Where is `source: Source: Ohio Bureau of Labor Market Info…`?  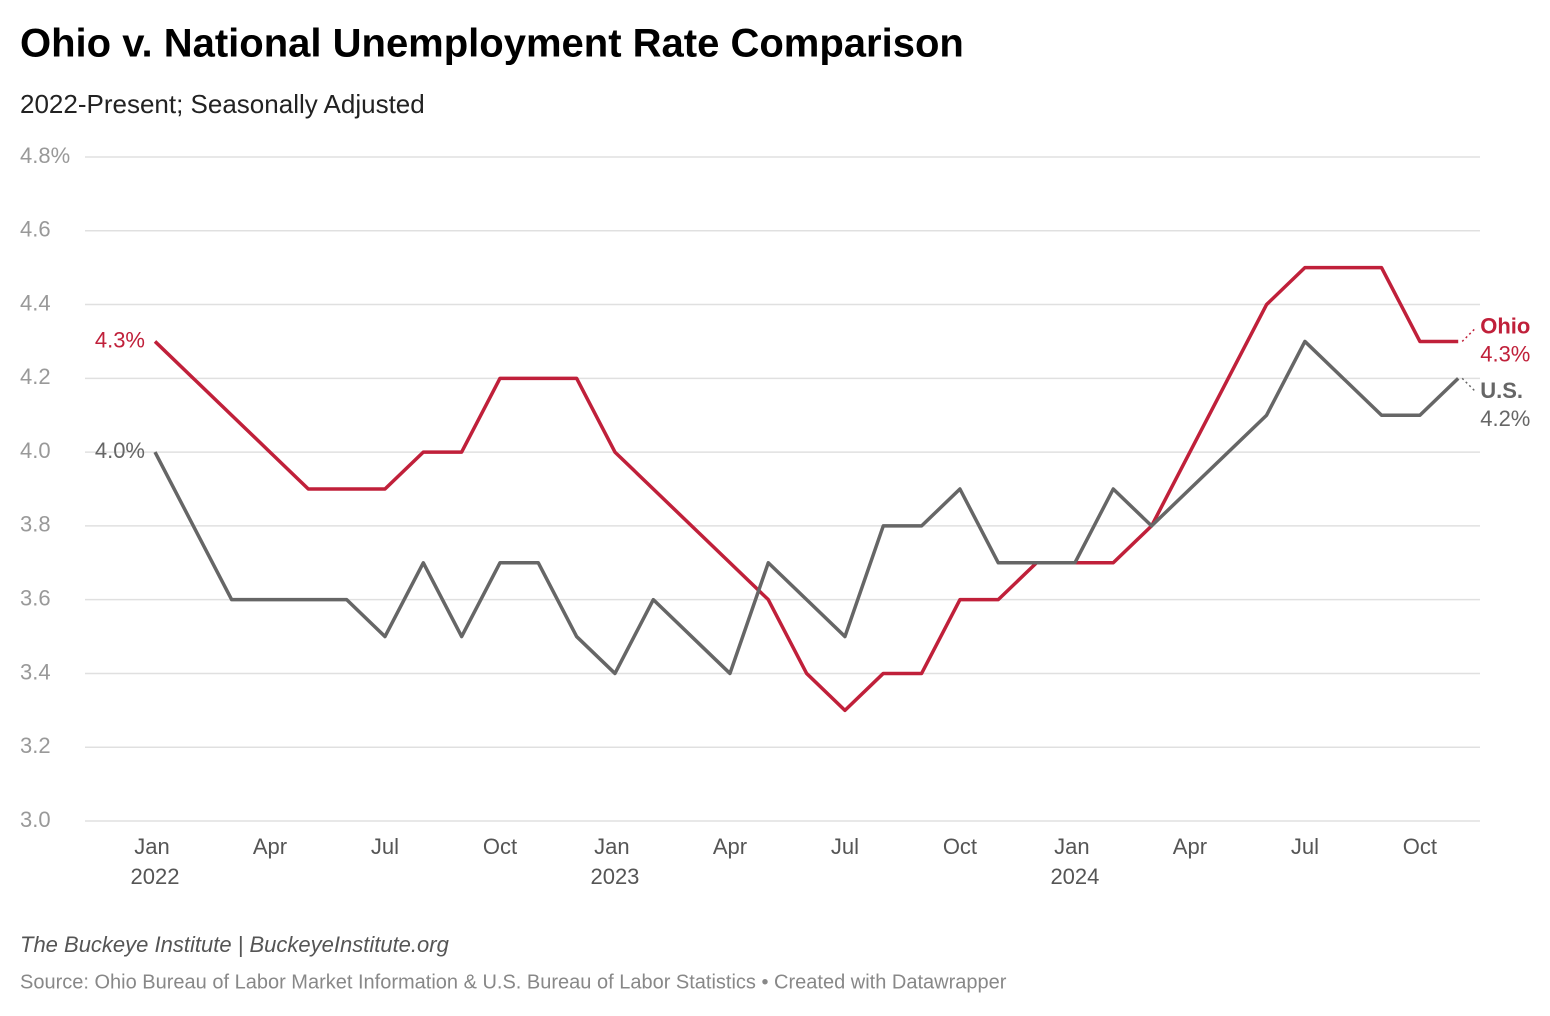
source: Source: Ohio Bureau of Labor Market Info… is located at coordinates (513, 982).